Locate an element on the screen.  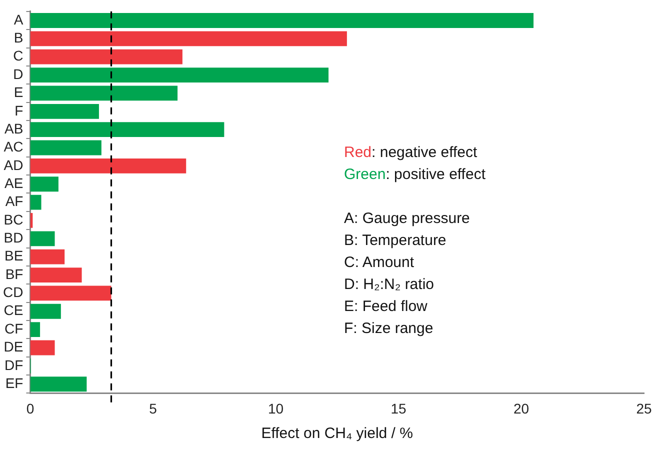
annotation: E: Feed flow is located at coordinates (386, 306).